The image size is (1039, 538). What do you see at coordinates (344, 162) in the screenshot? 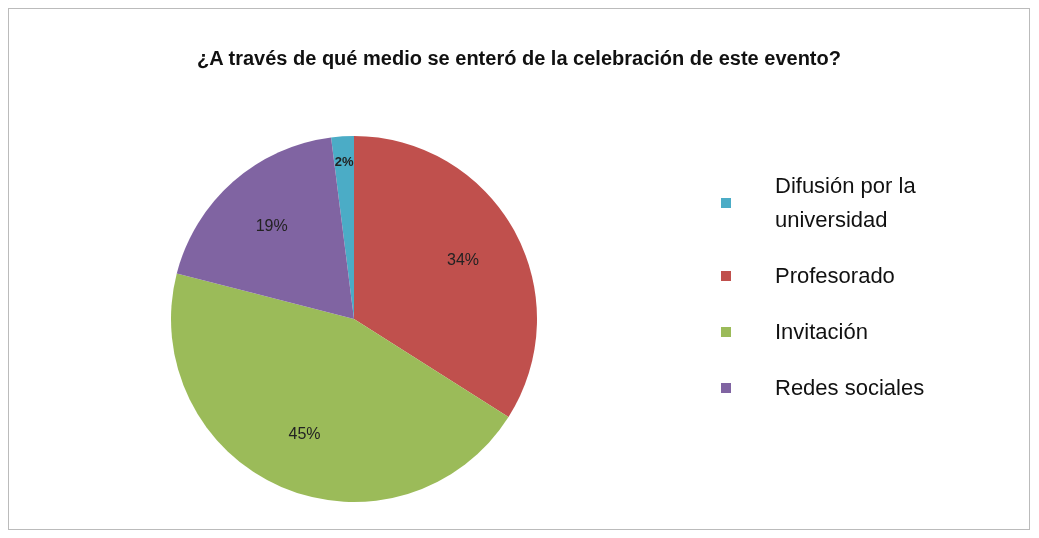
I see `data-label: 2%` at bounding box center [344, 162].